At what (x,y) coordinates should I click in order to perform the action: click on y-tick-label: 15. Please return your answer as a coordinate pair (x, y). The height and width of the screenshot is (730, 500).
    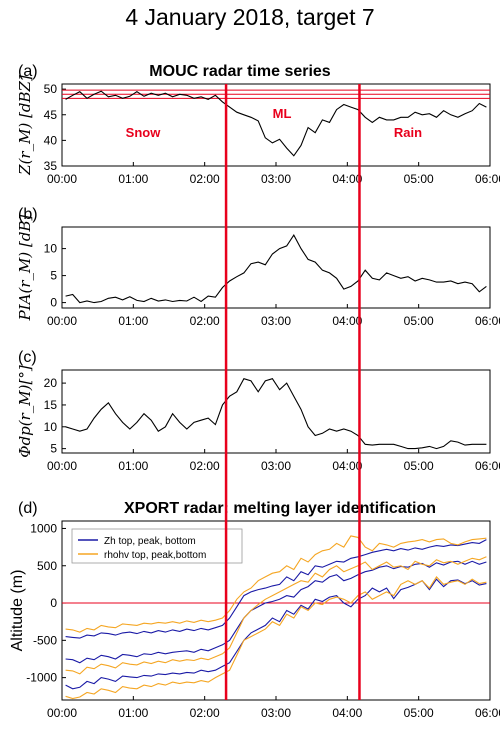
    Looking at the image, I should click on (51, 405).